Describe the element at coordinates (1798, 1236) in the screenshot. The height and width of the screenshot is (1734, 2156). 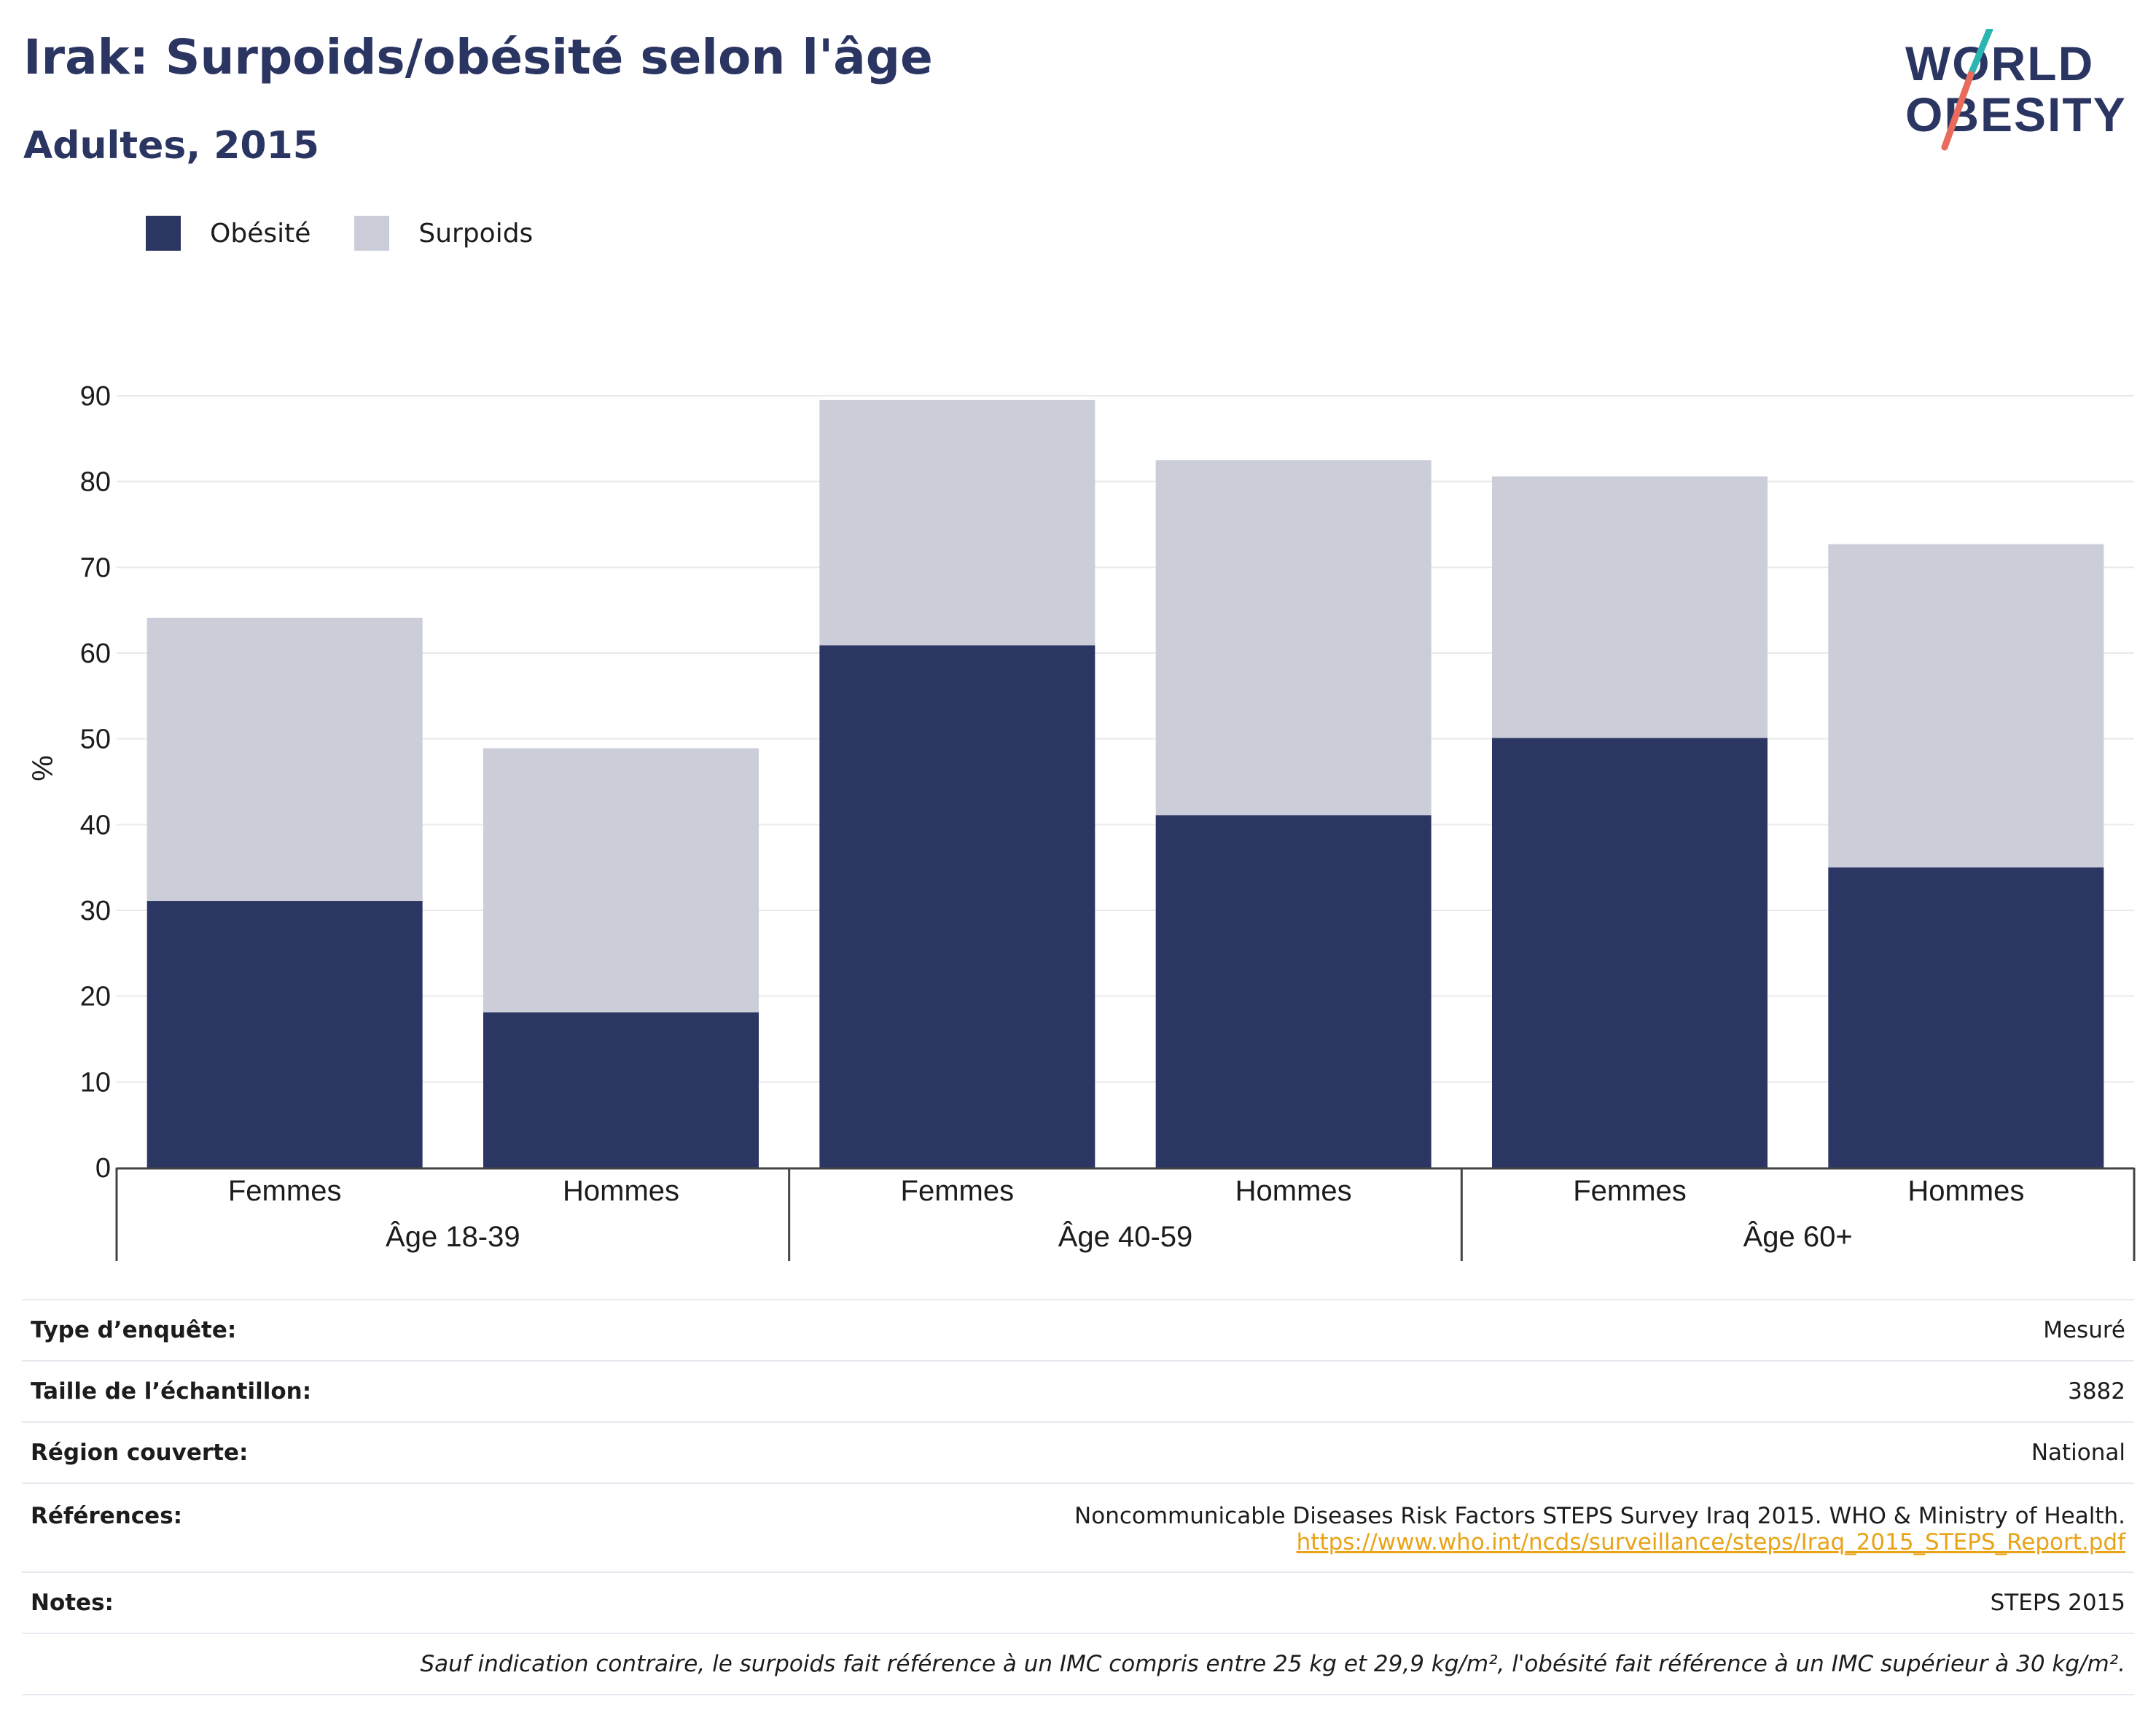
I see `group-label: Âge 60+` at that location.